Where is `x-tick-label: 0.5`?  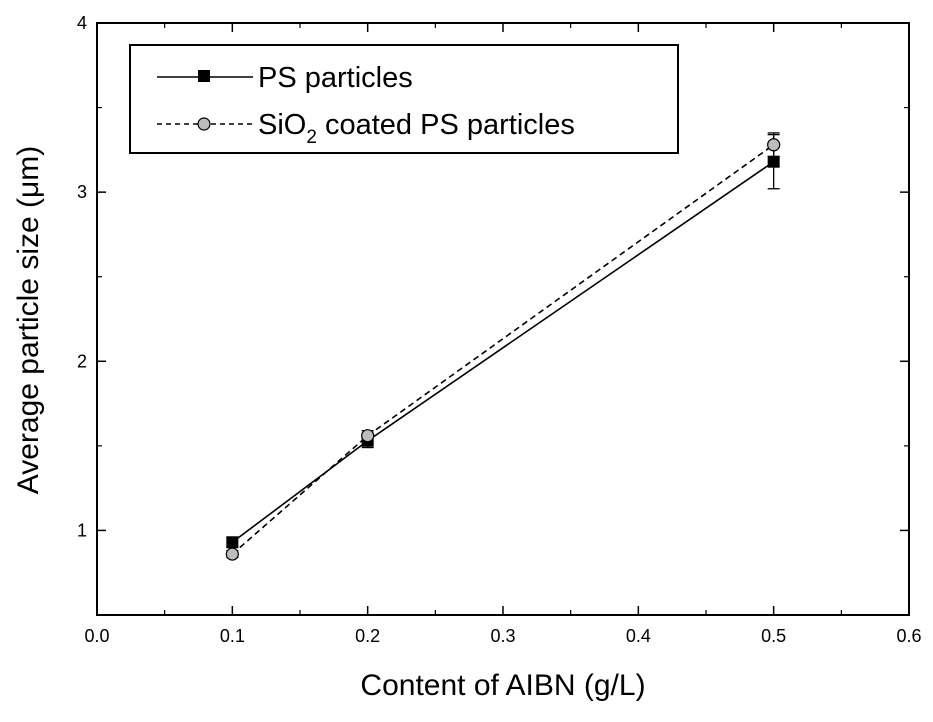
x-tick-label: 0.5 is located at coordinates (773, 636).